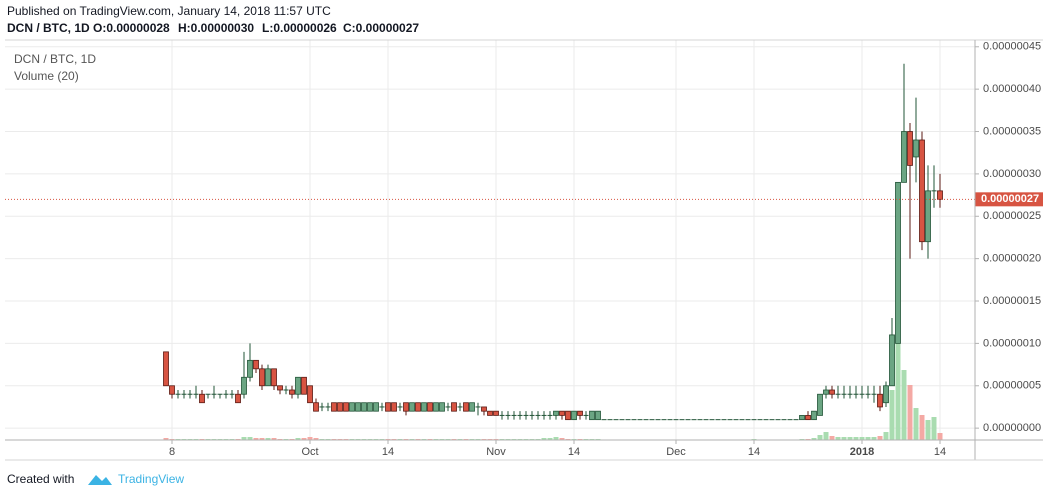 Image resolution: width=1048 pixels, height=497 pixels. I want to click on brand-icon, so click(100, 480).